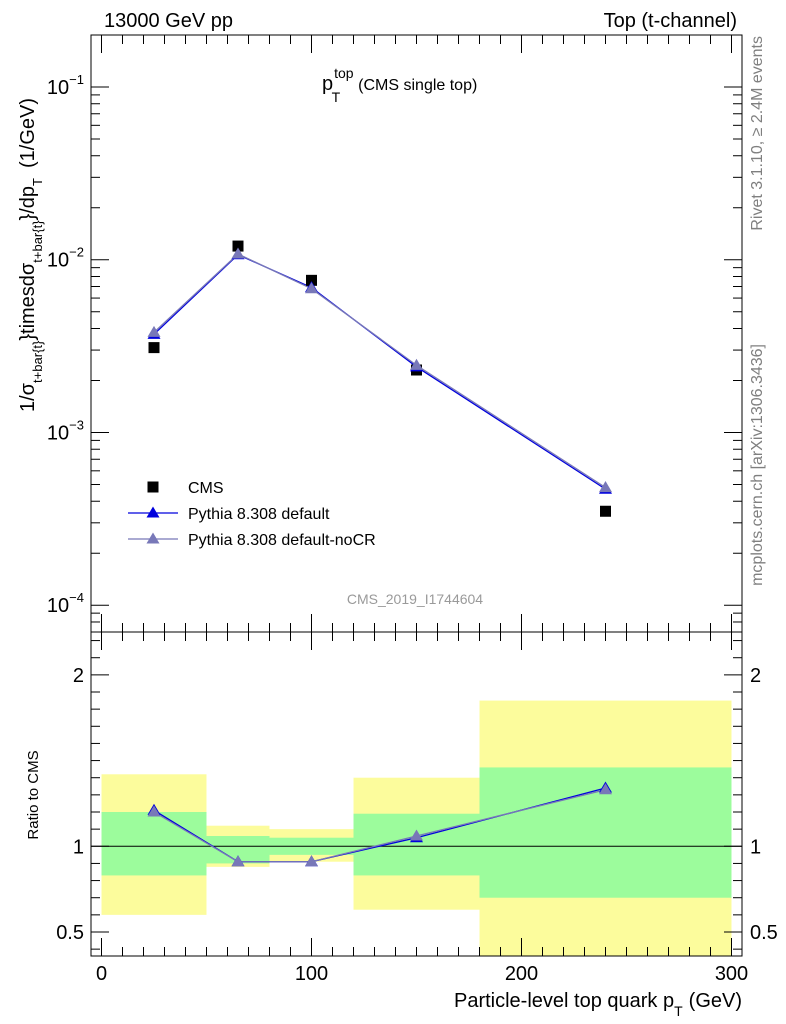 Image resolution: width=786 pixels, height=1024 pixels. I want to click on xtick-label-2: 200, so click(521, 974).